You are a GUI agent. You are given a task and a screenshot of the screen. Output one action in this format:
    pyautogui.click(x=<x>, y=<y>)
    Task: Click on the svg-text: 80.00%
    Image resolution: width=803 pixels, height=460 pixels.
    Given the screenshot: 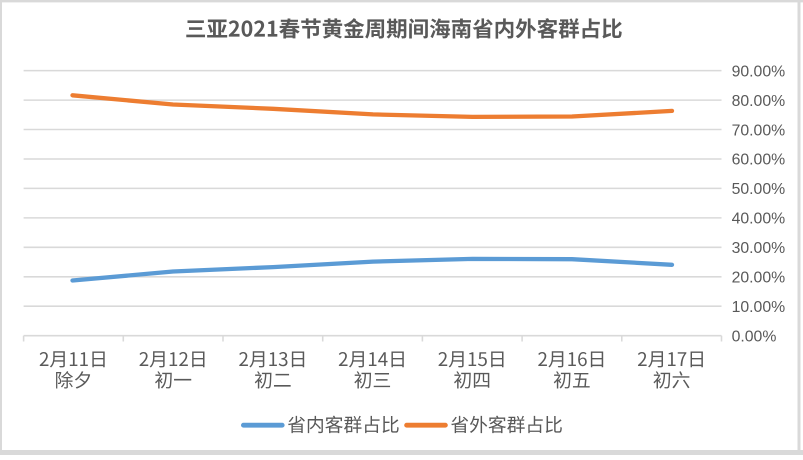 What is the action you would take?
    pyautogui.click(x=759, y=101)
    